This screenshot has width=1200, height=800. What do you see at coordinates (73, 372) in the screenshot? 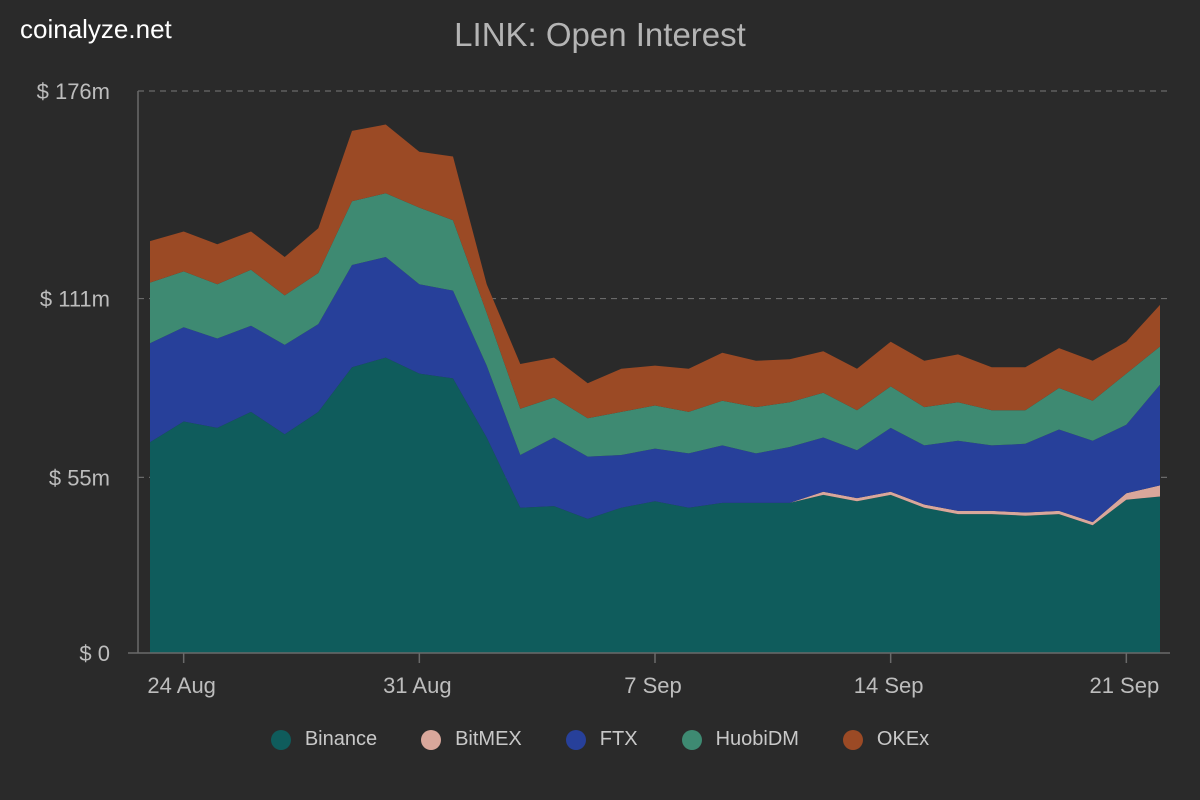
I see `y-tick-labels: $ 0 $ 55m $ 111m $ 176m` at bounding box center [73, 372].